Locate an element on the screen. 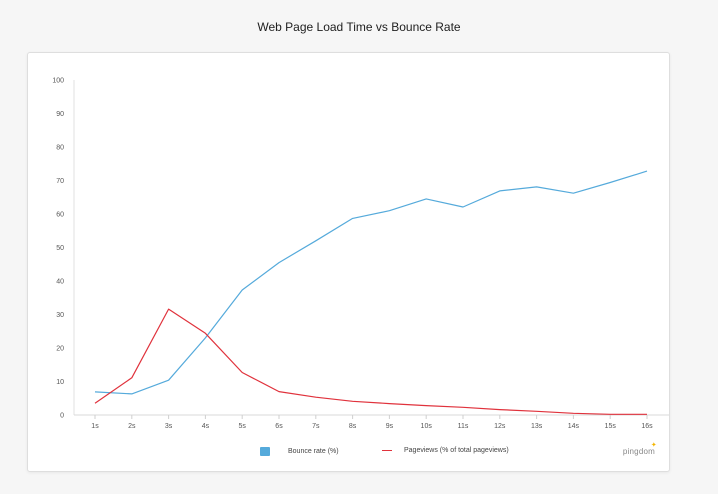 The width and height of the screenshot is (718, 494). x-tick-label: 14s is located at coordinates (574, 426).